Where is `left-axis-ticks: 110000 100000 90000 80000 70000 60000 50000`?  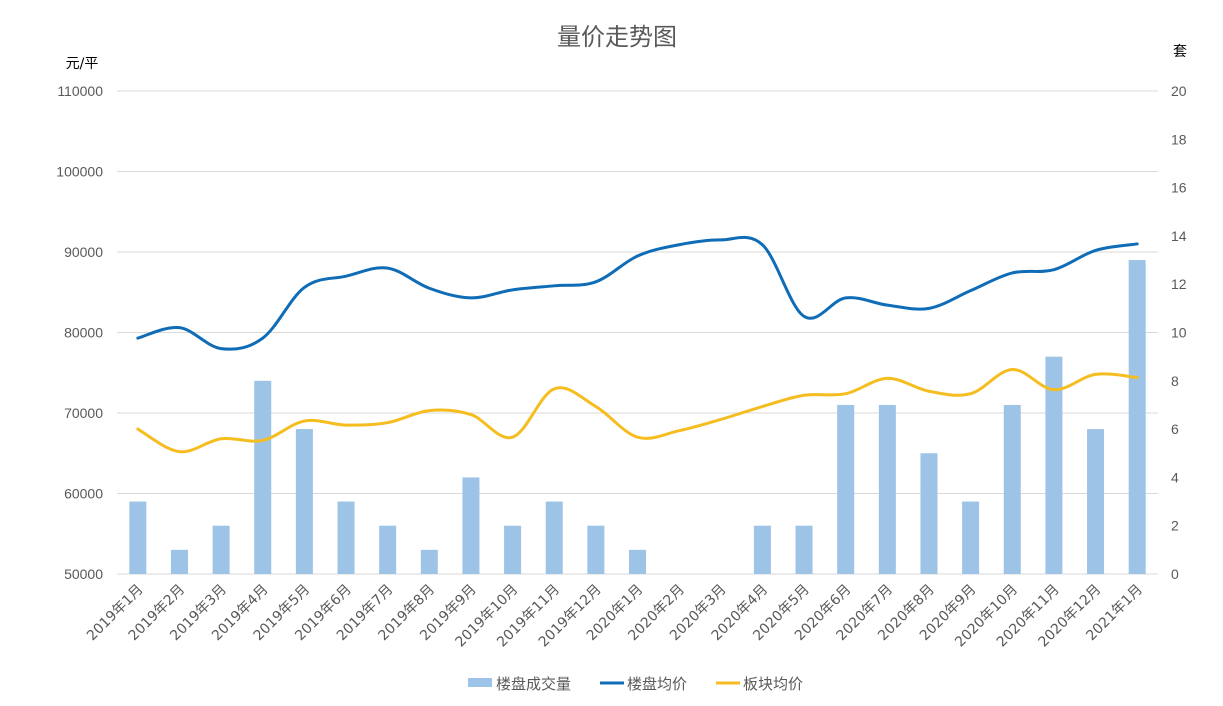 left-axis-ticks: 110000 100000 90000 80000 70000 60000 50000 is located at coordinates (79, 332).